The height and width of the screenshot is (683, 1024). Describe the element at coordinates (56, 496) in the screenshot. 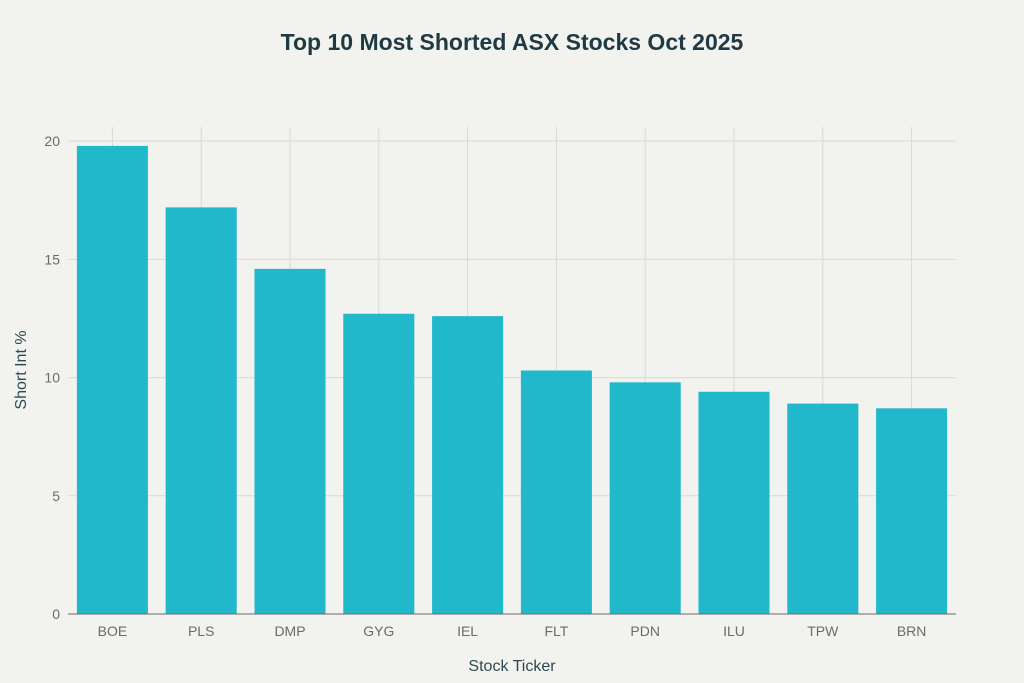

I see `y-tick-label: 5` at that location.